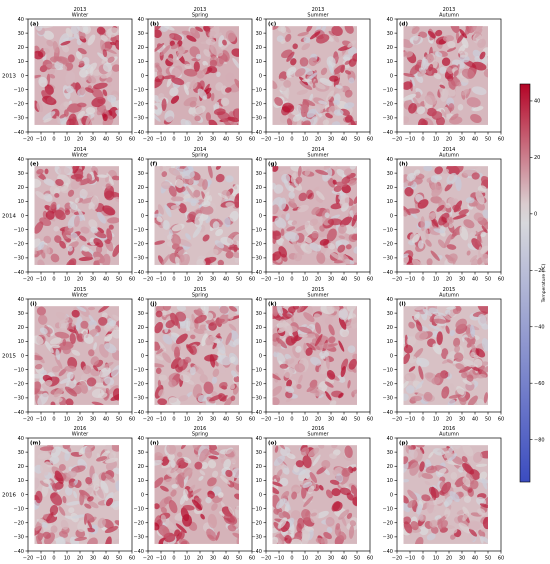  What do you see at coordinates (537, 102) in the screenshot?
I see `colorbar-tick-label: 40` at bounding box center [537, 102].